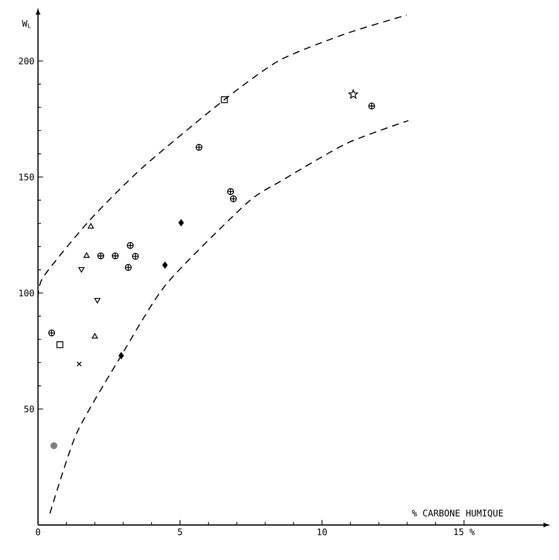 This screenshot has width=559, height=560. I want to click on y-axis-title: W$_{L}$, so click(26, 24).